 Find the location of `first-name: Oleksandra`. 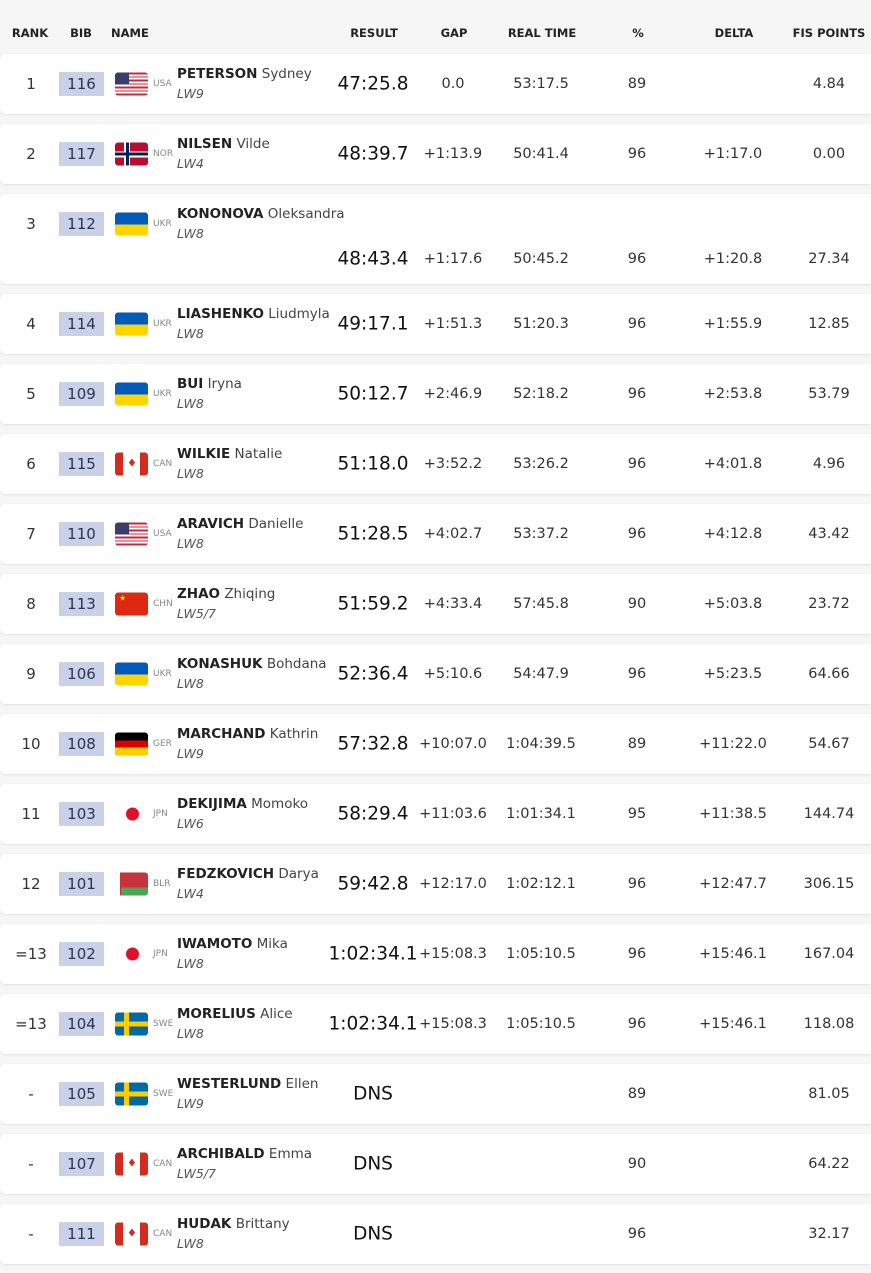

first-name: Oleksandra is located at coordinates (306, 214).